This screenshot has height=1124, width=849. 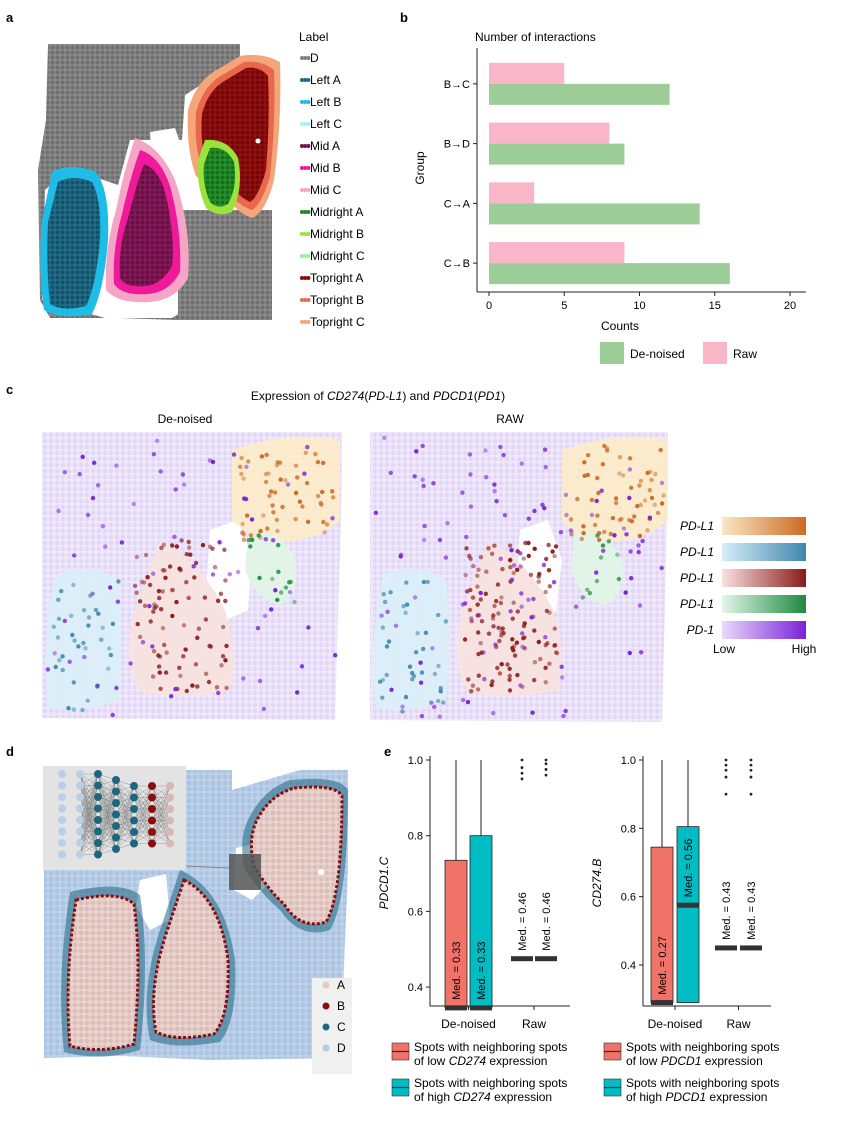 What do you see at coordinates (726, 765) in the screenshot?
I see `box-outlier` at bounding box center [726, 765].